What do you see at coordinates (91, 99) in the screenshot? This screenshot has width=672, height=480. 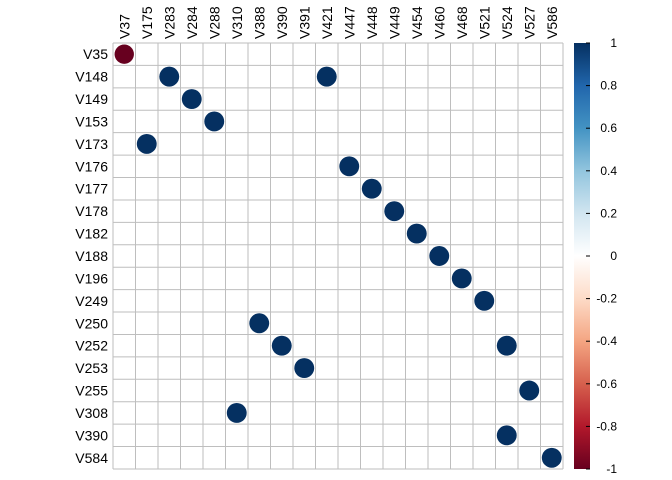 I see `row-label: V149` at bounding box center [91, 99].